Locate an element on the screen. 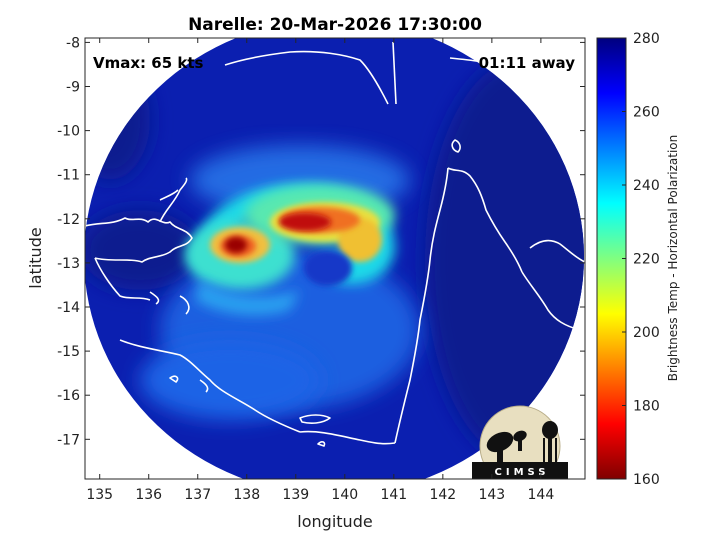 This screenshot has height=540, width=720. x-tick-label: 137 is located at coordinates (197, 495).